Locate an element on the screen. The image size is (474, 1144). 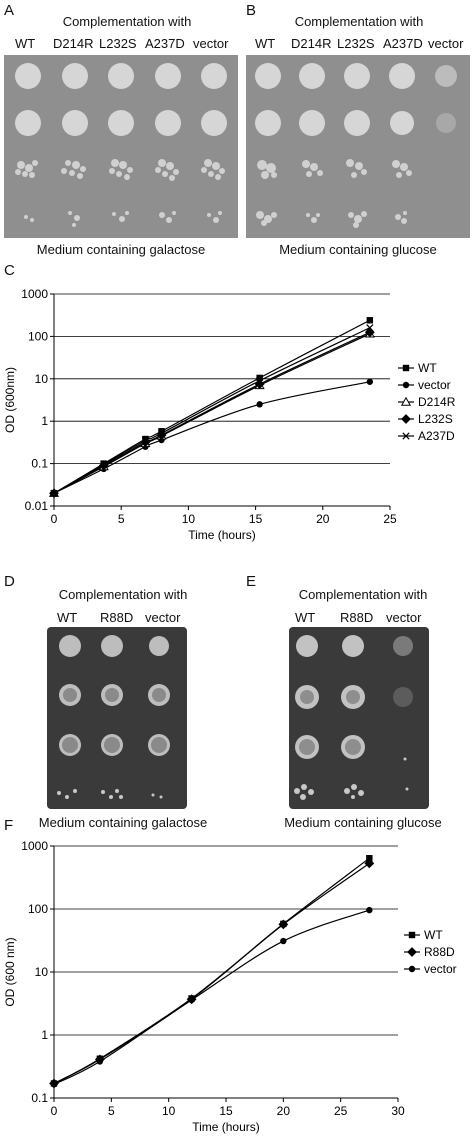
panel-letter-c: C is located at coordinates (9, 270).